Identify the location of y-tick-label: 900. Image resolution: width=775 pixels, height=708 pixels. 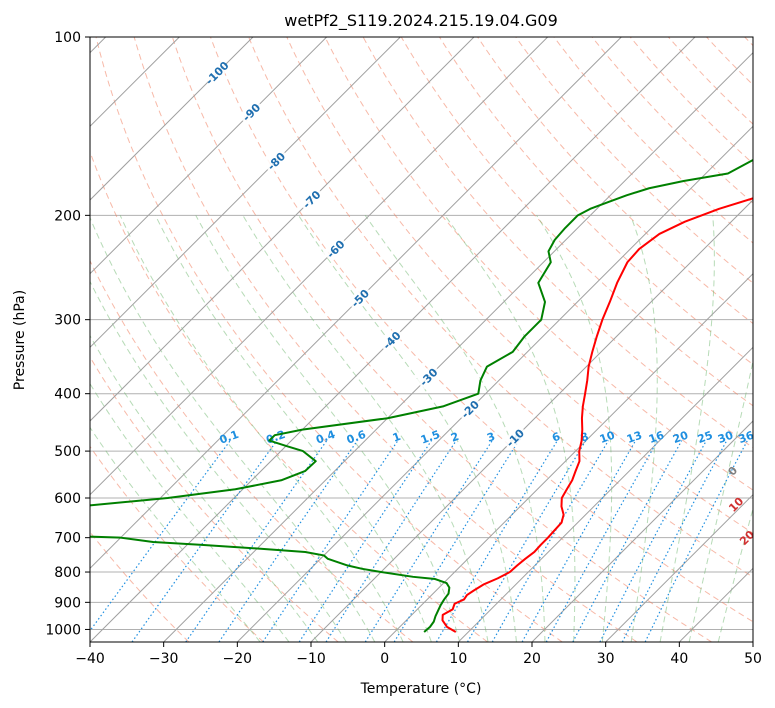
(67, 603).